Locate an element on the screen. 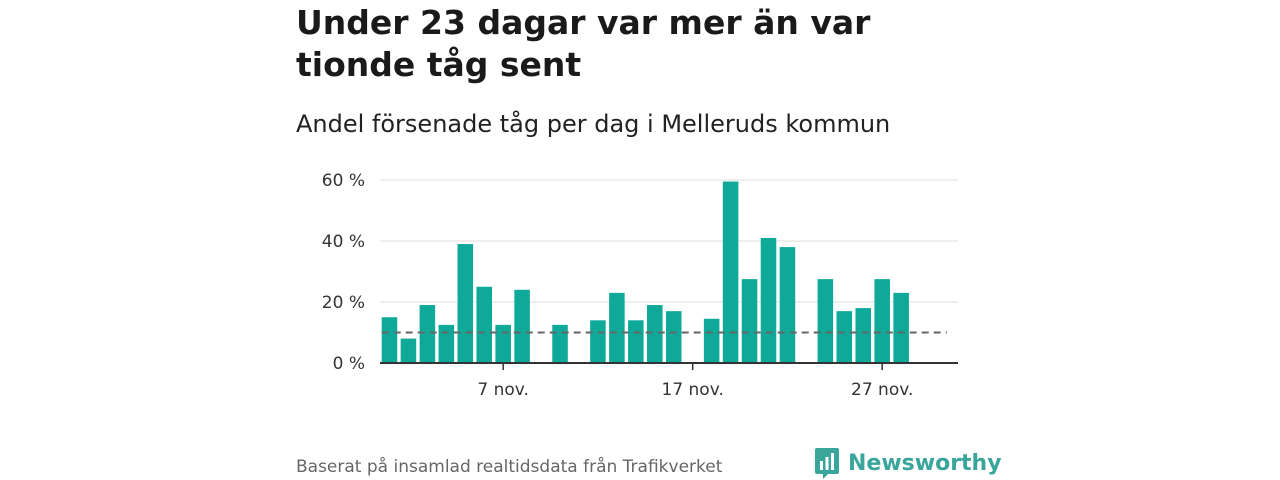 This screenshot has height=480, width=1280. brand-logo: Newsworthy is located at coordinates (908, 463).